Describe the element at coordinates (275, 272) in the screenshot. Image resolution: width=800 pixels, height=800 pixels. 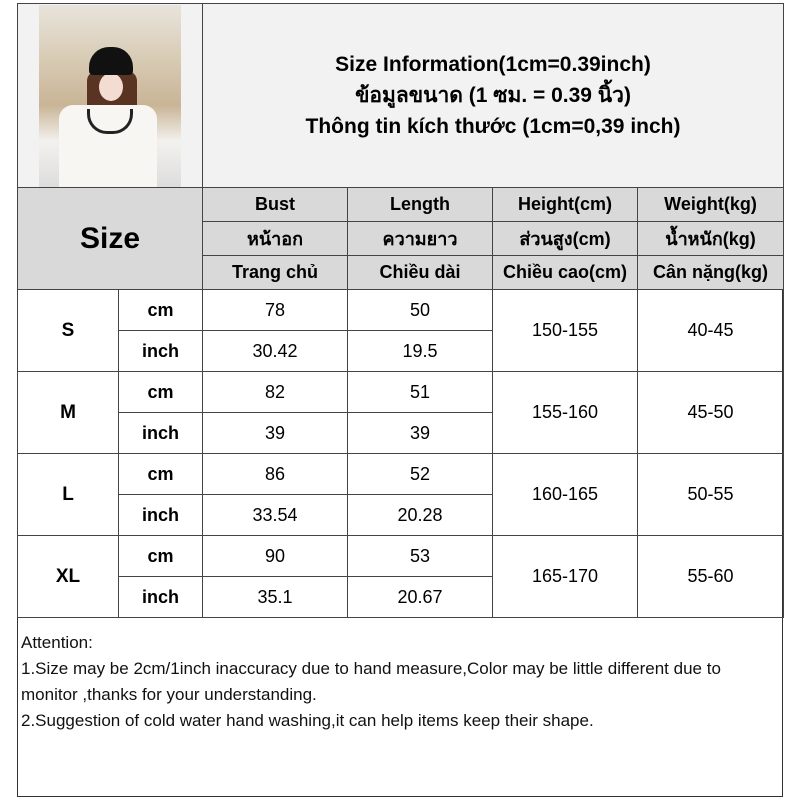
I see `col-bust-vi: Trang chủ` at that location.